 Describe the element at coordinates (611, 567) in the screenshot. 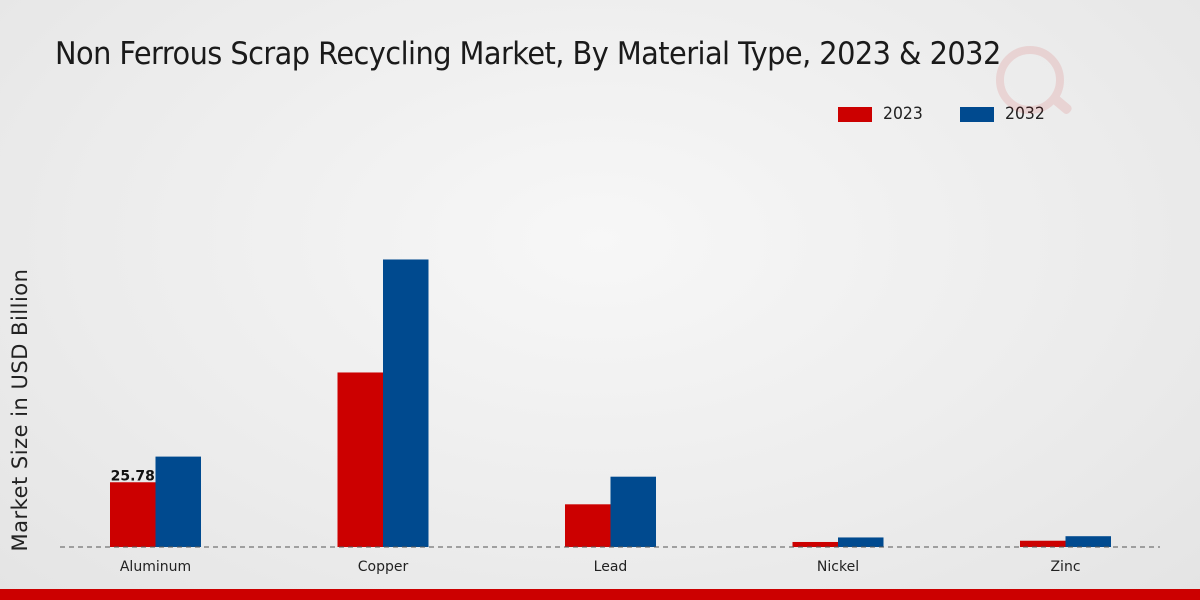

I see `x-tick-label-lead: Lead` at that location.